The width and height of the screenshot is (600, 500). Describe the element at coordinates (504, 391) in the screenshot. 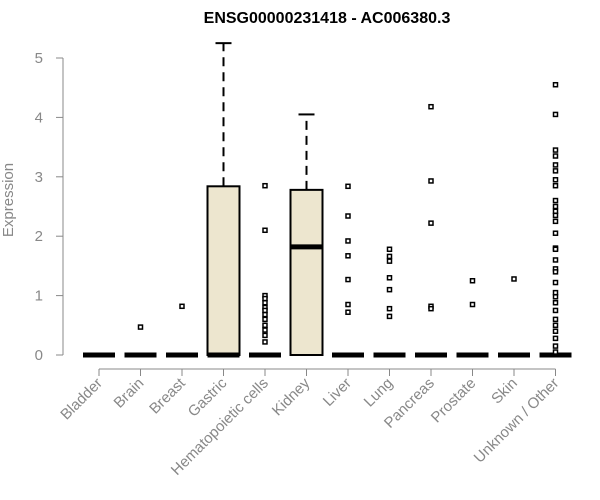

I see `x-tick-label: Skin` at that location.